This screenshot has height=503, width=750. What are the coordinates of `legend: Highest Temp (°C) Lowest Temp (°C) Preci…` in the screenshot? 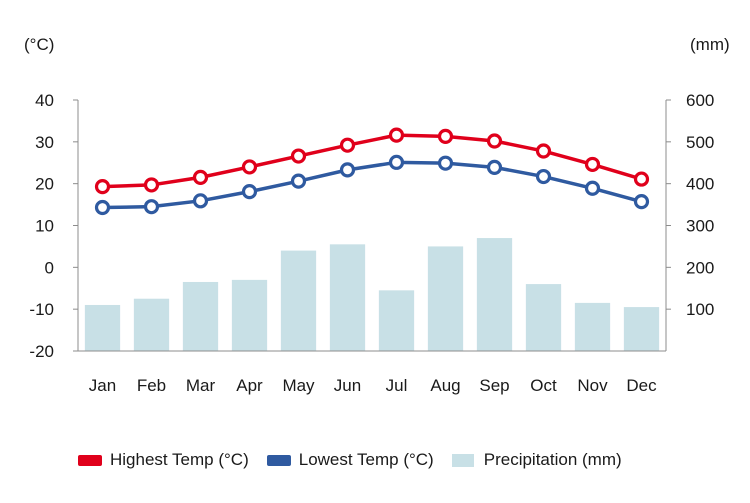 It's located at (359, 460).